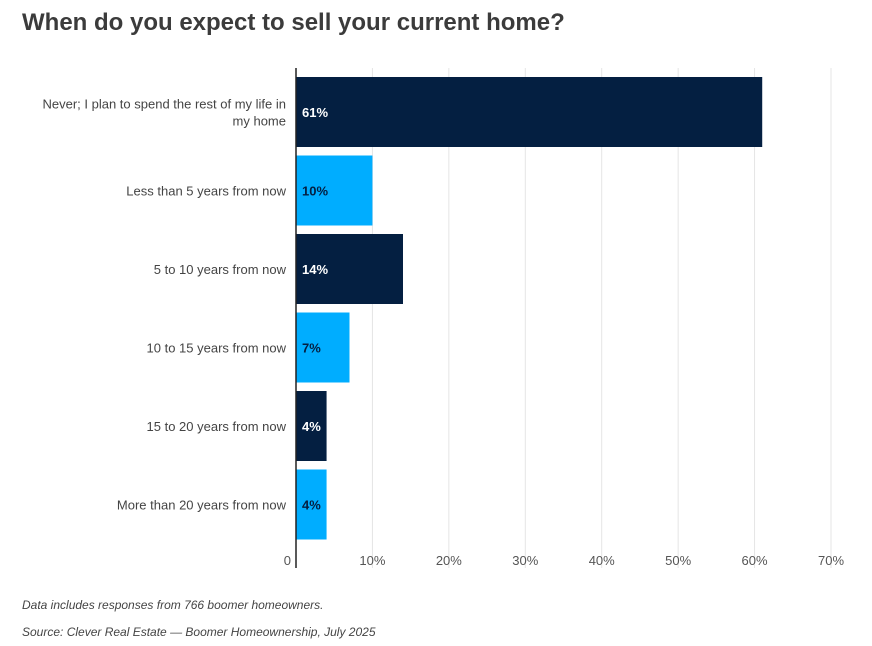 The width and height of the screenshot is (872, 646). Describe the element at coordinates (678, 560) in the screenshot. I see `x-tick-label: 50%` at that location.